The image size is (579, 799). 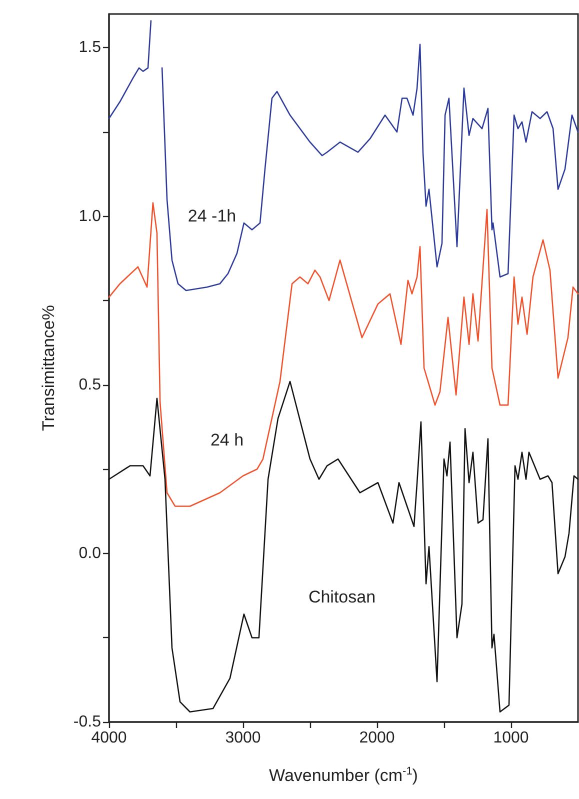 What do you see at coordinates (48, 368) in the screenshot?
I see `y-axis-title: Transimittance%` at bounding box center [48, 368].